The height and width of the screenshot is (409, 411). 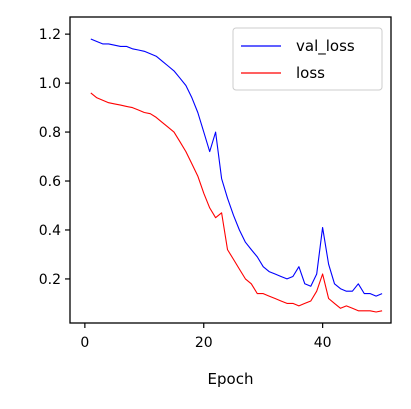 I want to click on x-axis-label: Epoch, so click(x=231, y=379).